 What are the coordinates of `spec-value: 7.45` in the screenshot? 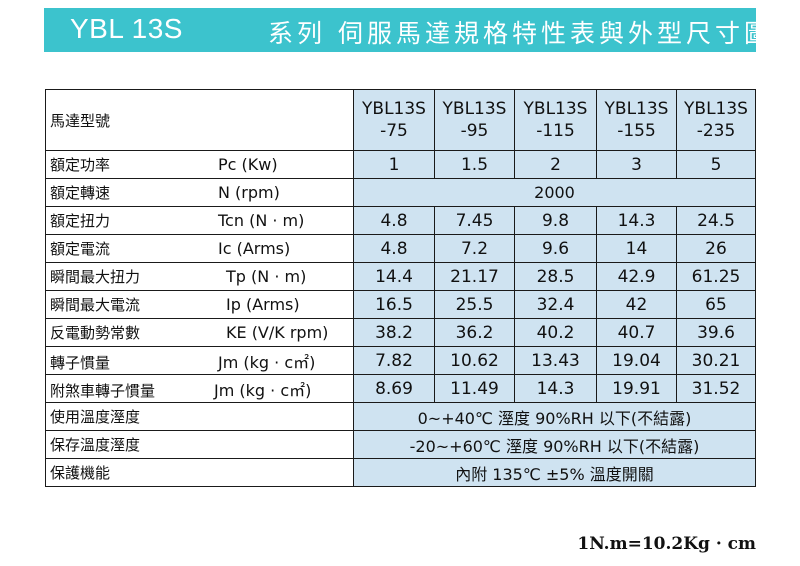 It's located at (474, 220).